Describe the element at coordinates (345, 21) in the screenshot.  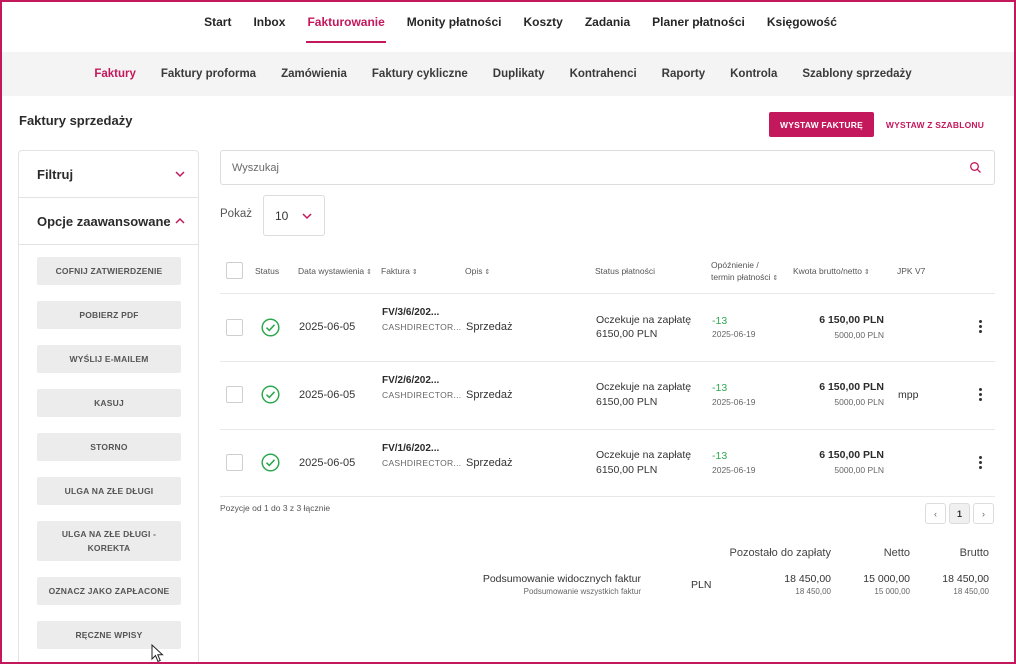
I see `top-nav-fakturowanie: Fakturowanie` at that location.